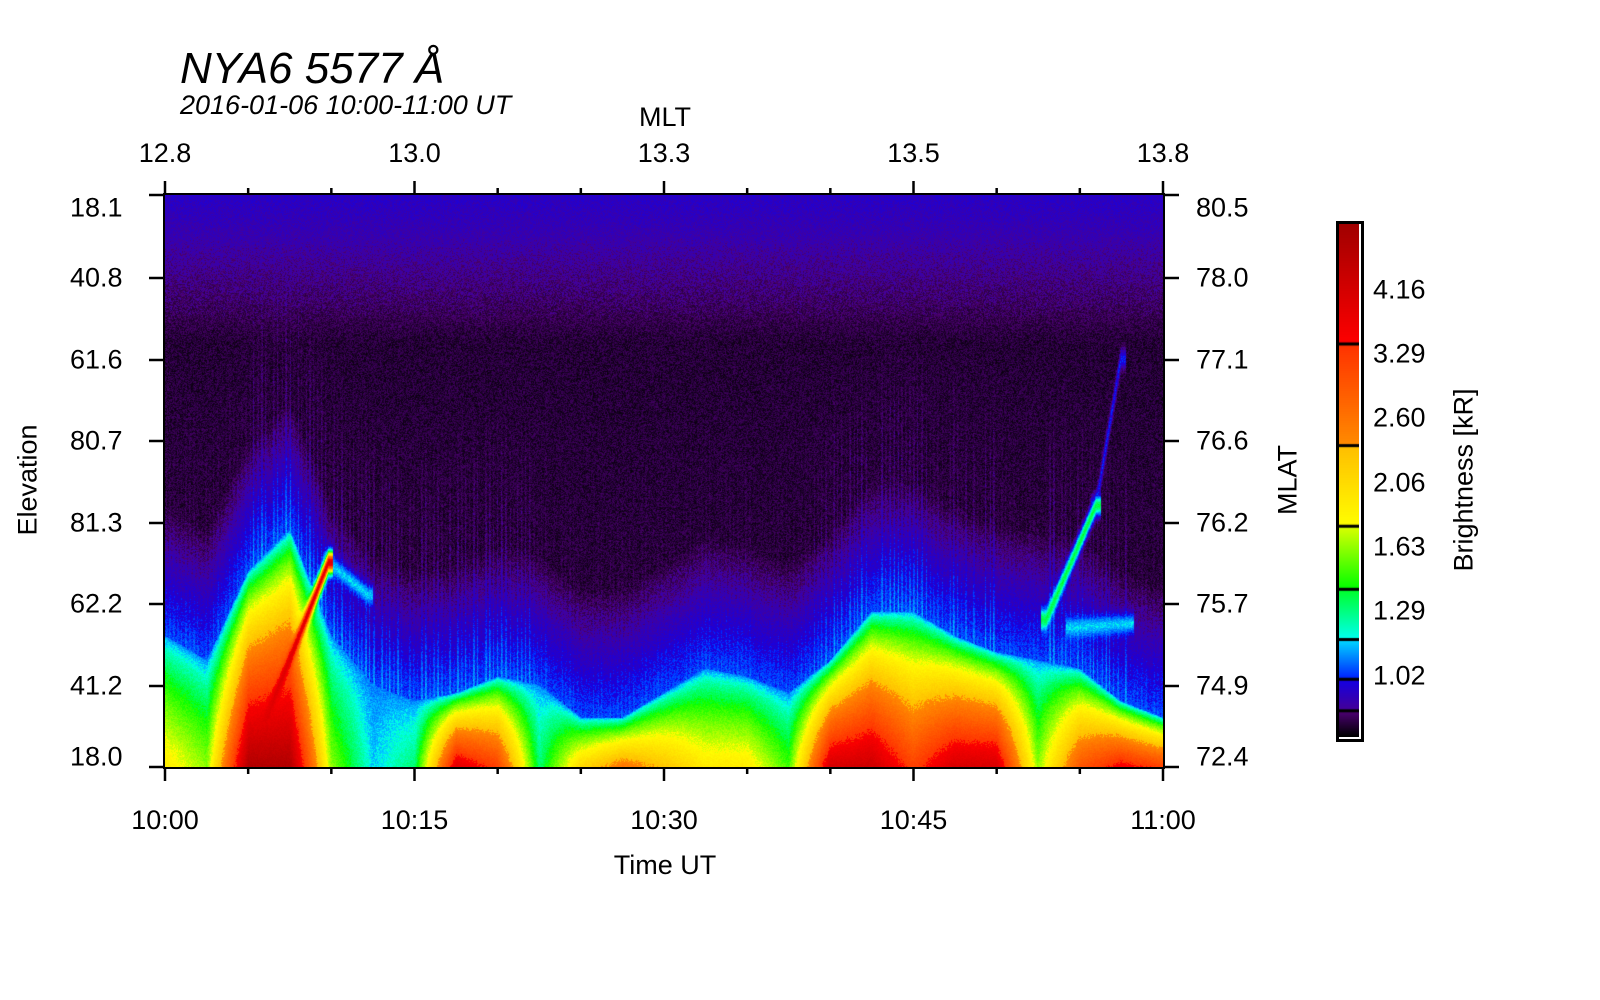 The image size is (1600, 1000). What do you see at coordinates (664, 820) in the screenshot?
I see `x-tick-label: 10:30` at bounding box center [664, 820].